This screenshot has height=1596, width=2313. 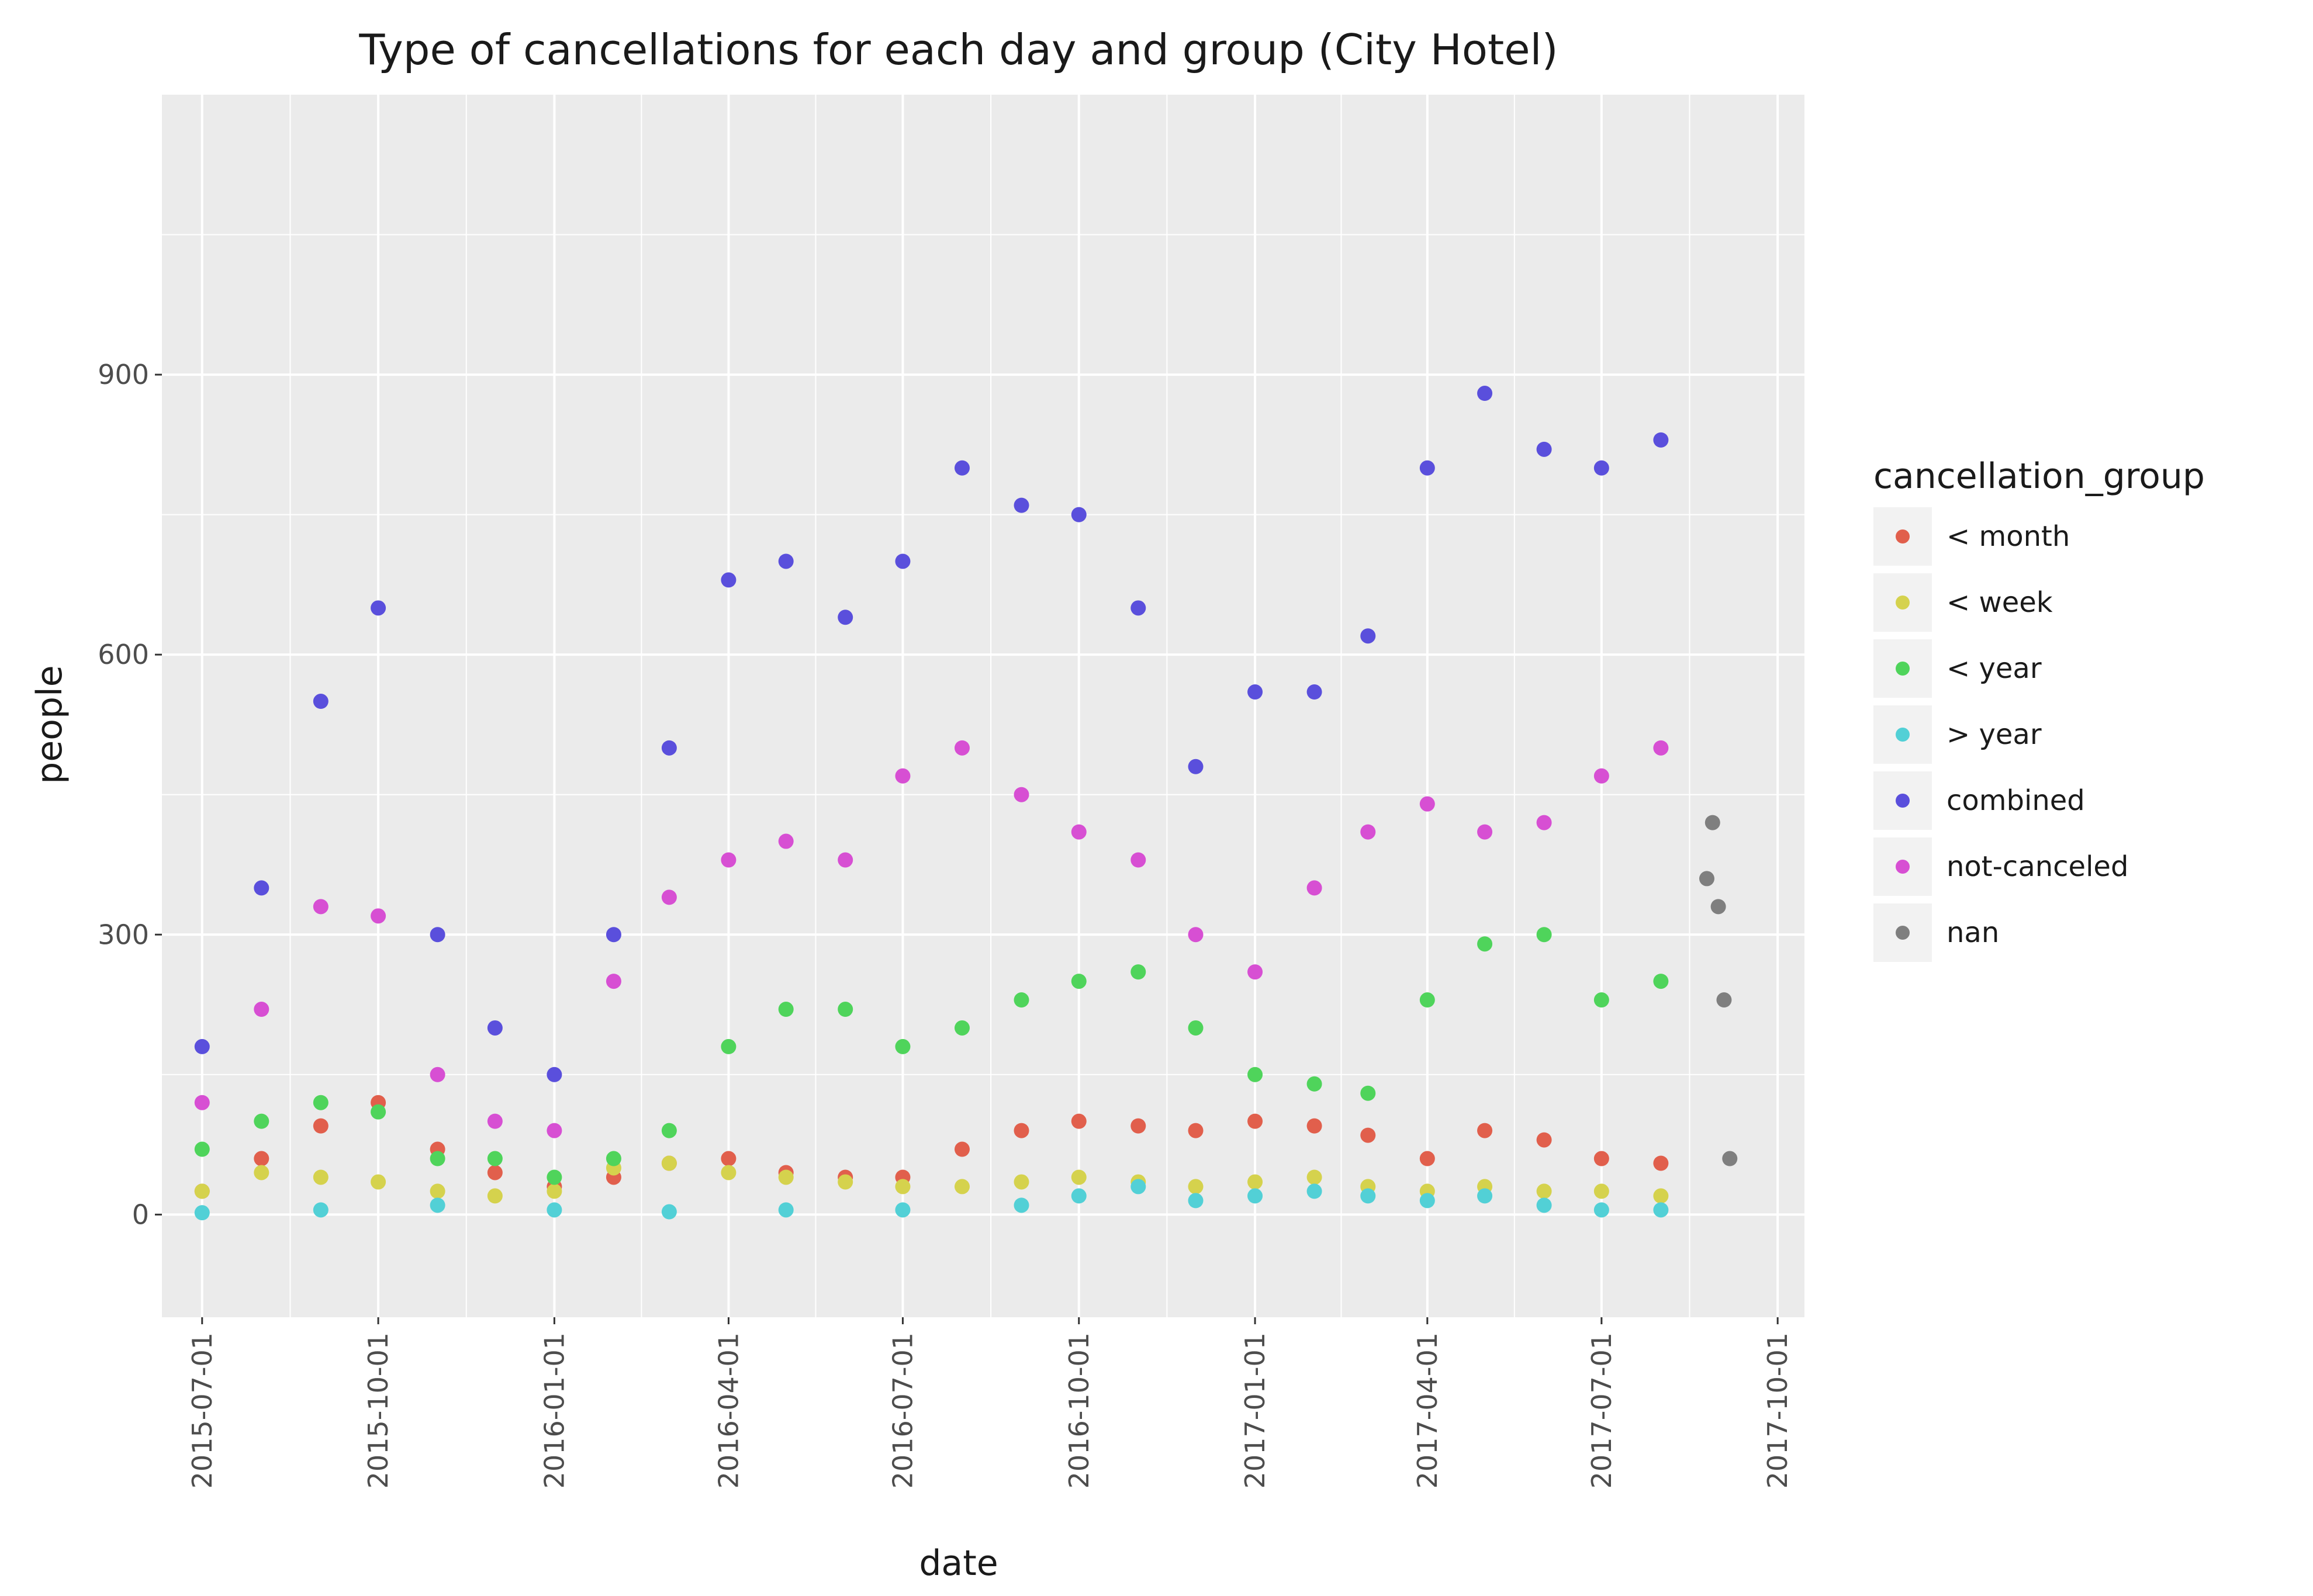 What do you see at coordinates (1718, 990) in the screenshot?
I see `series-nan` at bounding box center [1718, 990].